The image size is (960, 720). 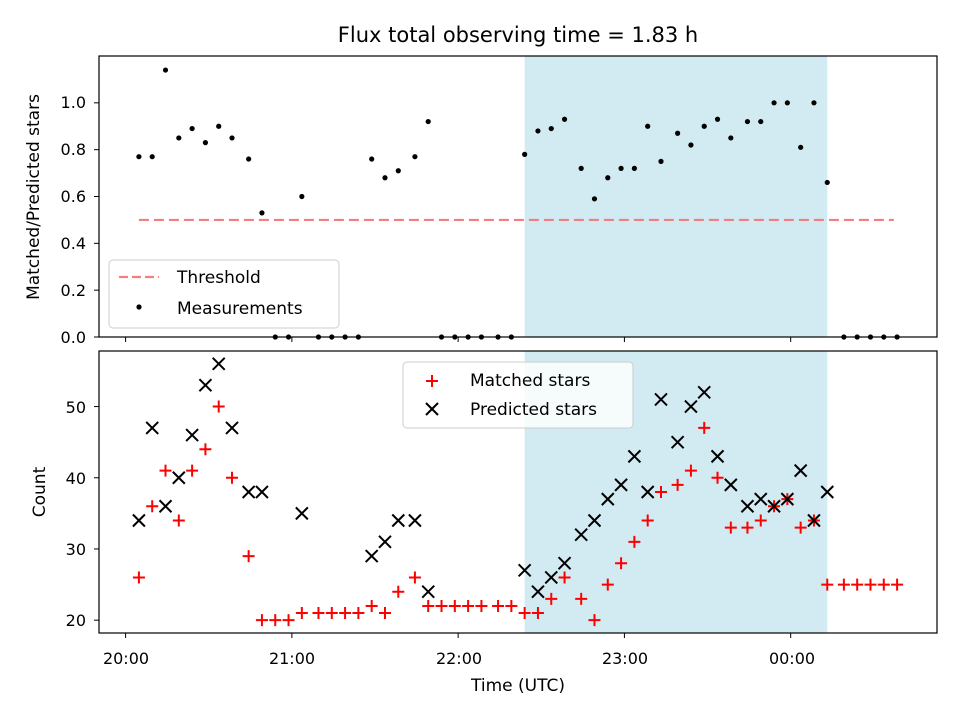 What do you see at coordinates (73, 337) in the screenshot?
I see `top-y-tick-label: 0.0` at bounding box center [73, 337].